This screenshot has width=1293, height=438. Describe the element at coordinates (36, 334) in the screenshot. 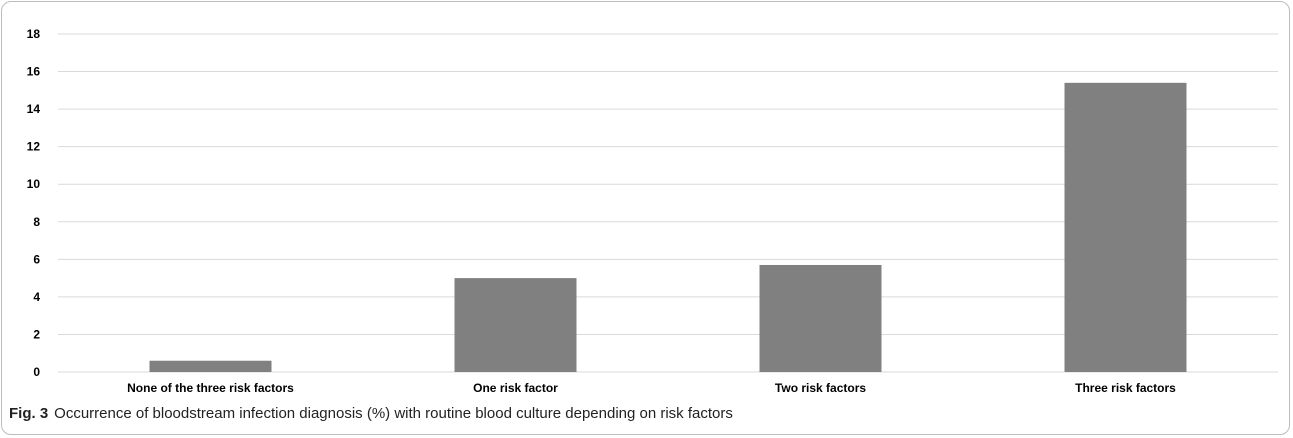

I see `y-tick-label: 2` at that location.